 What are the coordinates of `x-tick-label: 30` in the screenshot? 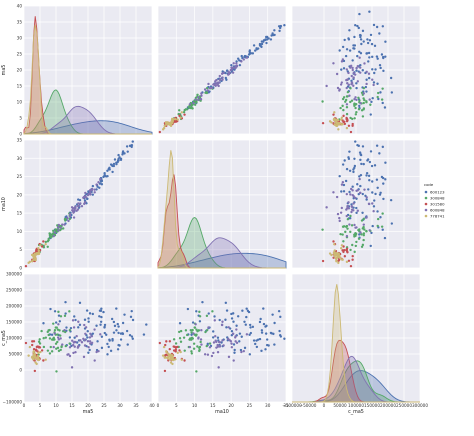 It's located at (268, 405).